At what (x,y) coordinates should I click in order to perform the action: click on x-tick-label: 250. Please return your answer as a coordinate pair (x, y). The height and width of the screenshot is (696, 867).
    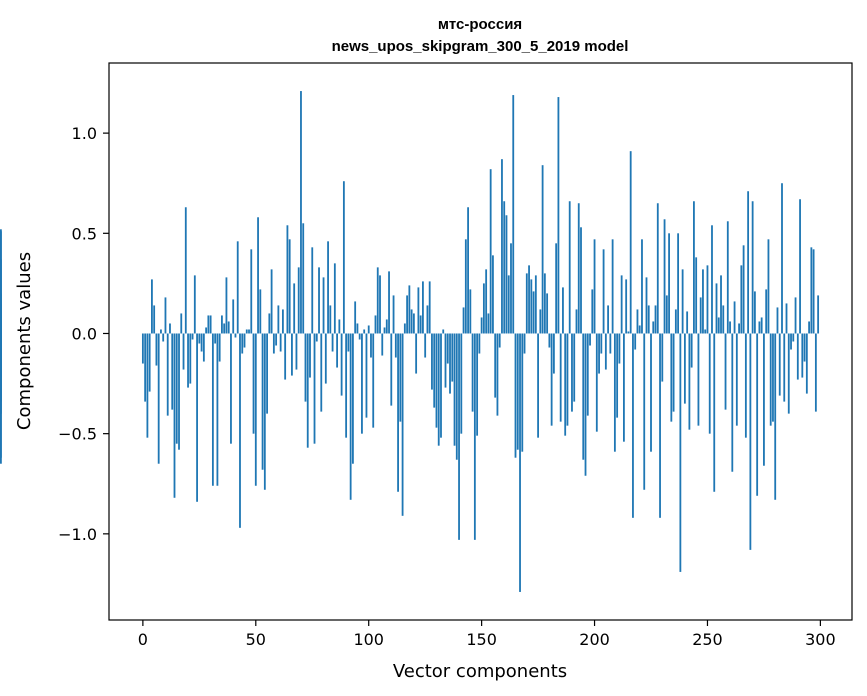
    Looking at the image, I should click on (707, 639).